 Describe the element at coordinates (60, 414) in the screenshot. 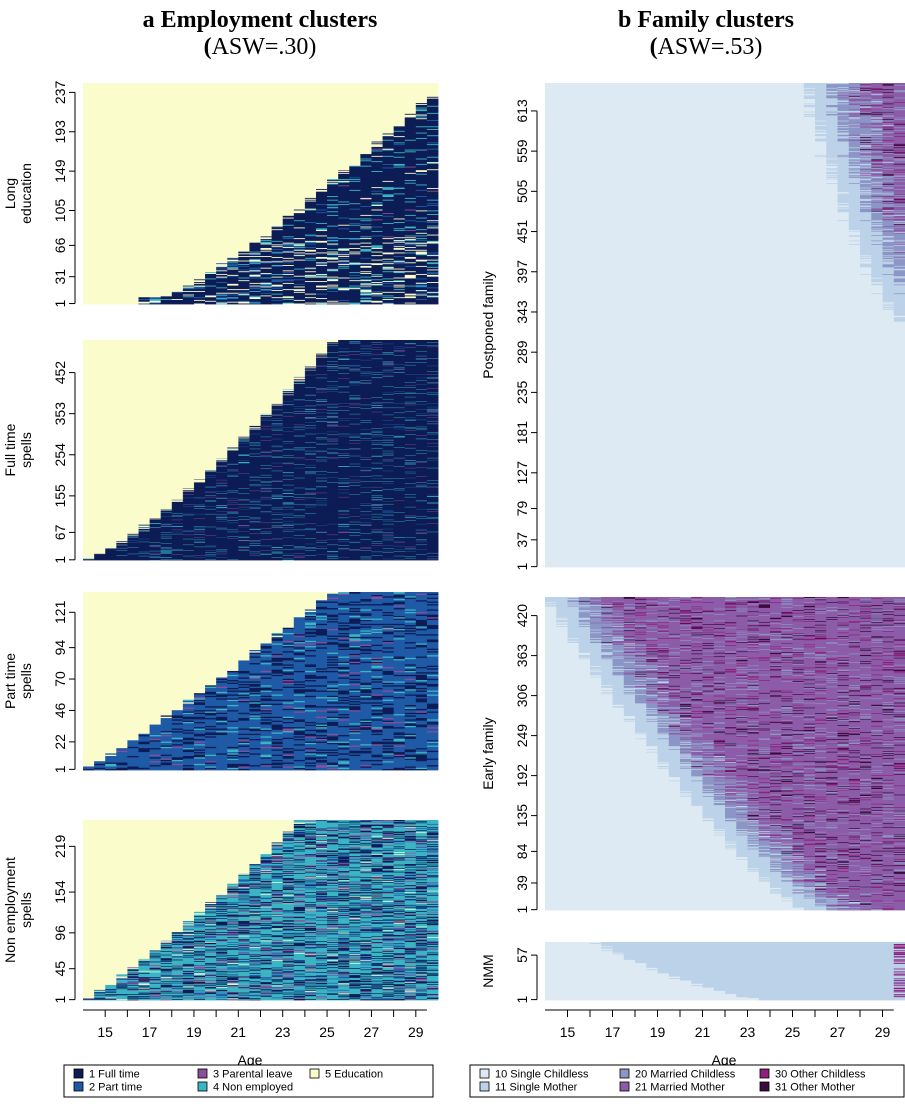

I see `y-tick-label: 353` at that location.